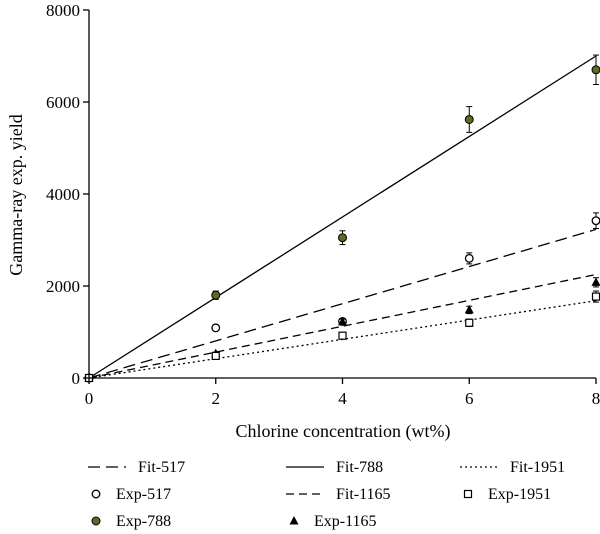 Image resolution: width=600 pixels, height=534 pixels. Describe the element at coordinates (63, 10) in the screenshot. I see `y-tick-label: 8000` at that location.